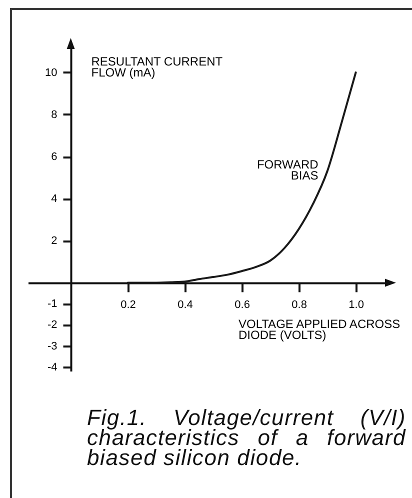 The image size is (412, 498). Describe the element at coordinates (51, 72) in the screenshot. I see `y-tick-label: 10` at that location.